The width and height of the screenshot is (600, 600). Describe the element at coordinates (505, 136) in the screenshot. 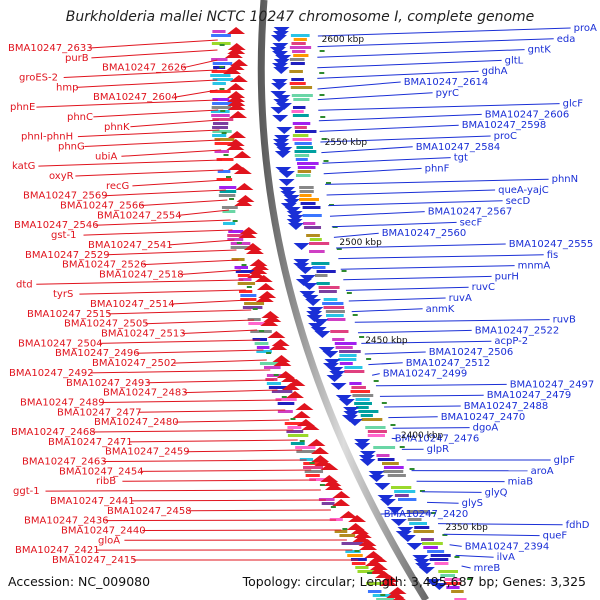

I see `forward-gene-label: proC` at that location.